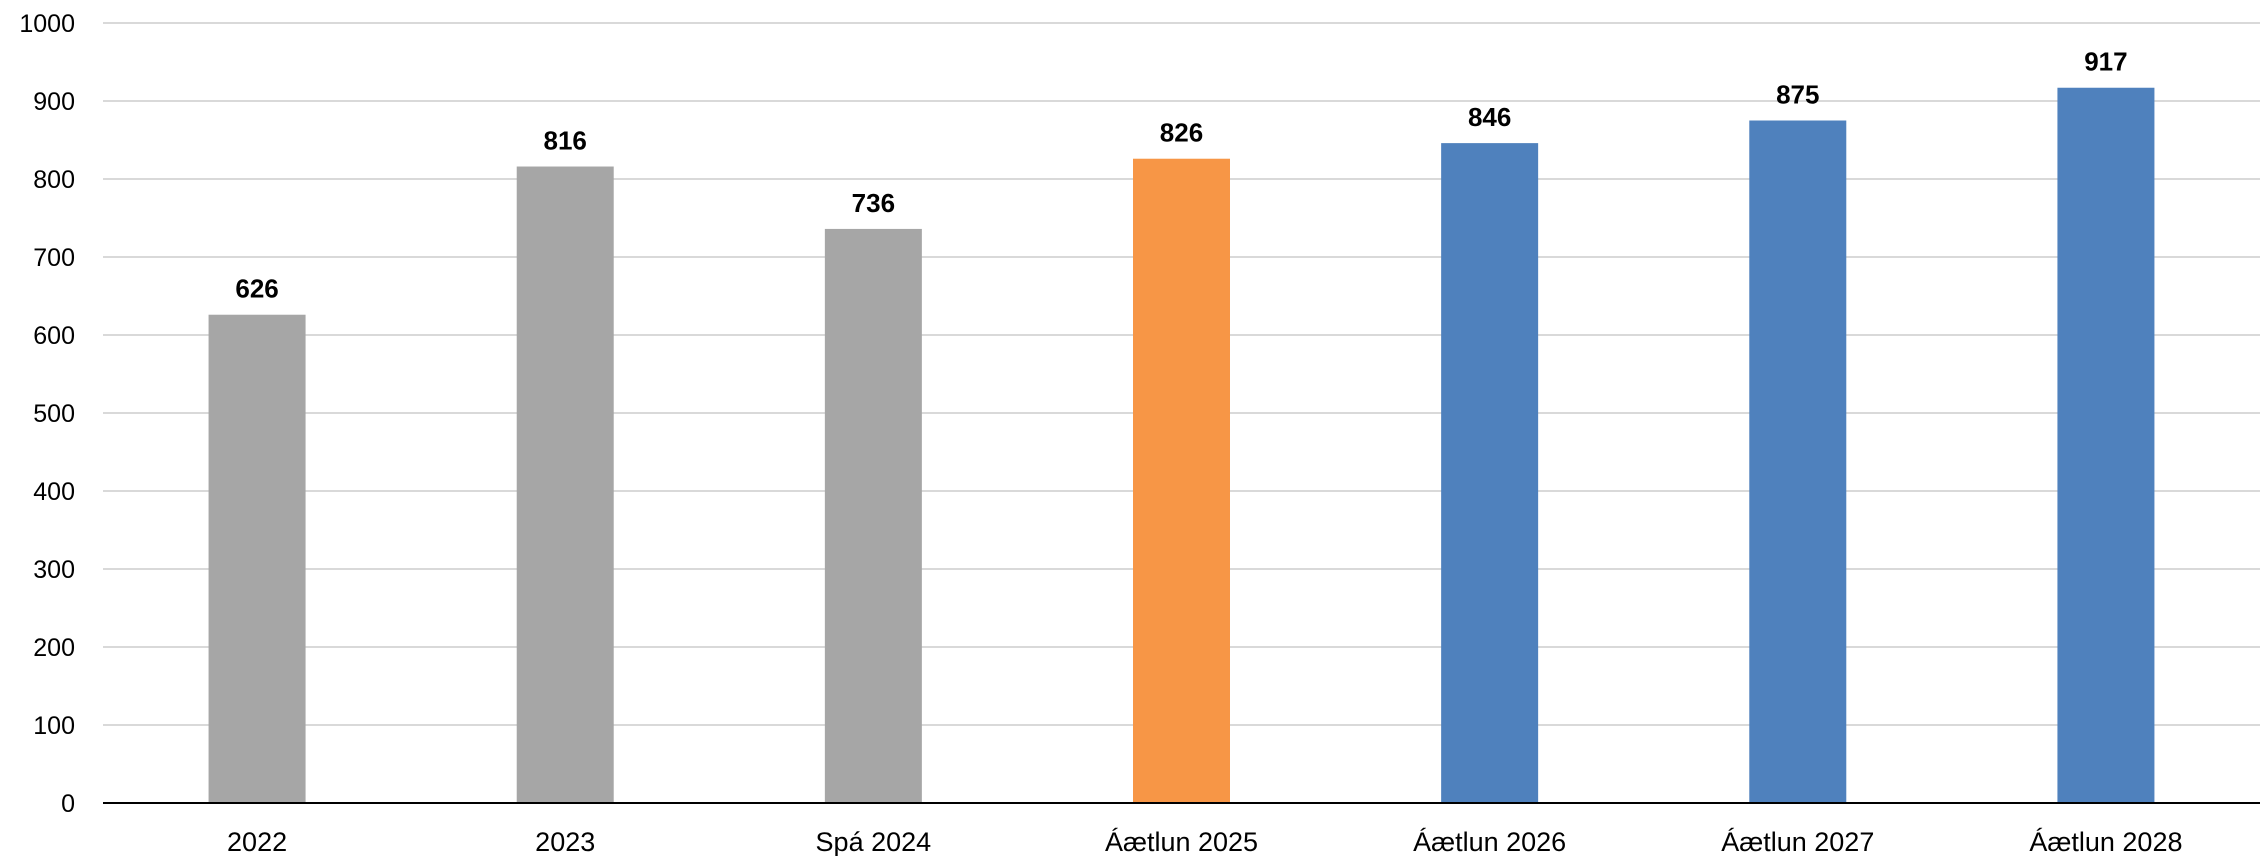  Describe the element at coordinates (54, 336) in the screenshot. I see `y-tick-label: 600` at that location.